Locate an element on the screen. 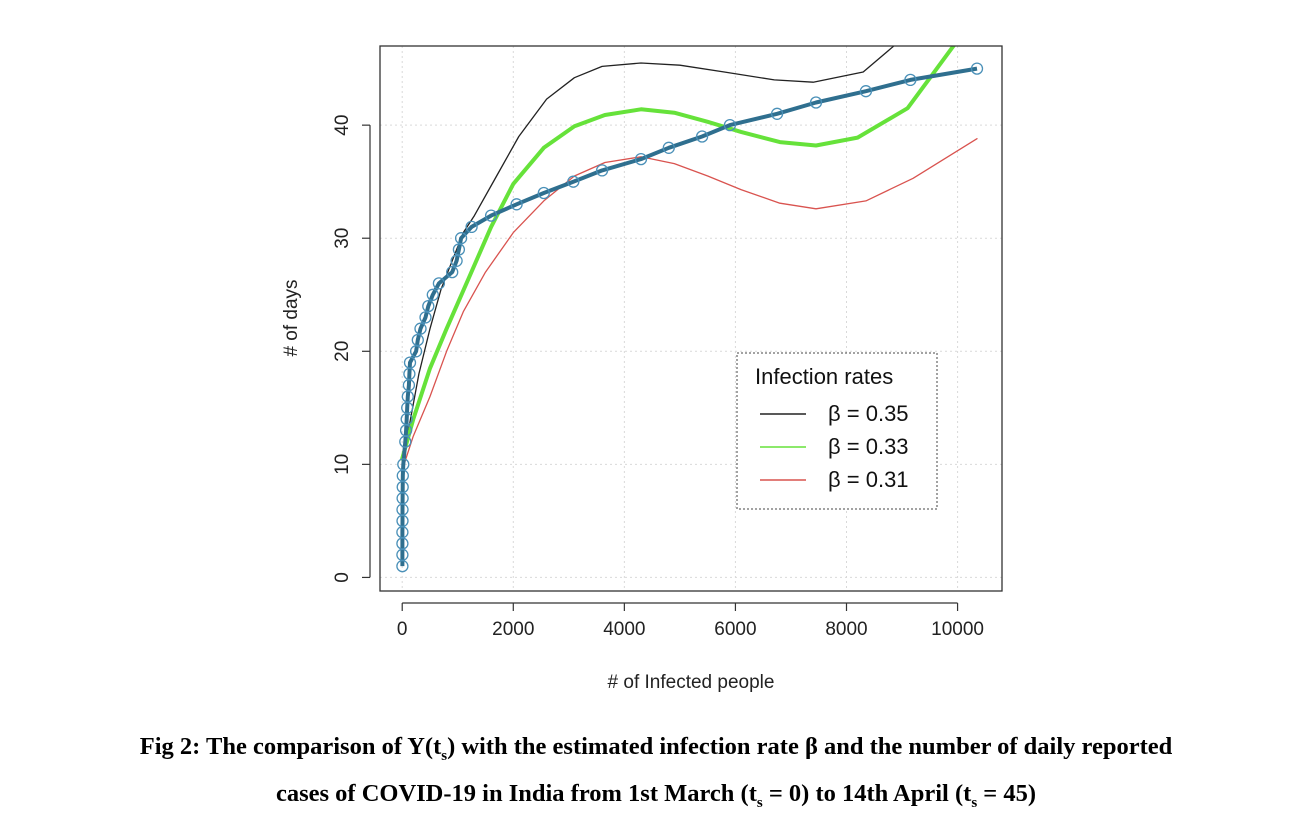 Image resolution: width=1312 pixels, height=822 pixels. legend-label-0: β = 0.35 is located at coordinates (868, 413).